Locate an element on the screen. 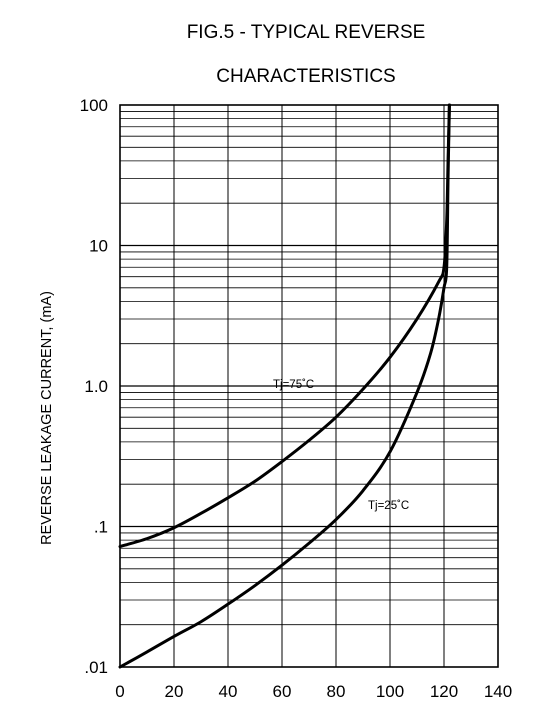 The height and width of the screenshot is (709, 547). y-axis-ticks: .01 .1 1.0 10 100 is located at coordinates (94, 386).